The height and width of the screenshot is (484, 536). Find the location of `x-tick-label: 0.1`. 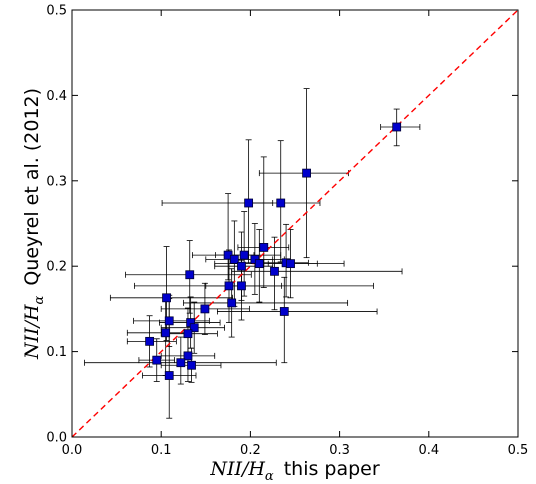

x-tick-label: 0.1 is located at coordinates (161, 450).